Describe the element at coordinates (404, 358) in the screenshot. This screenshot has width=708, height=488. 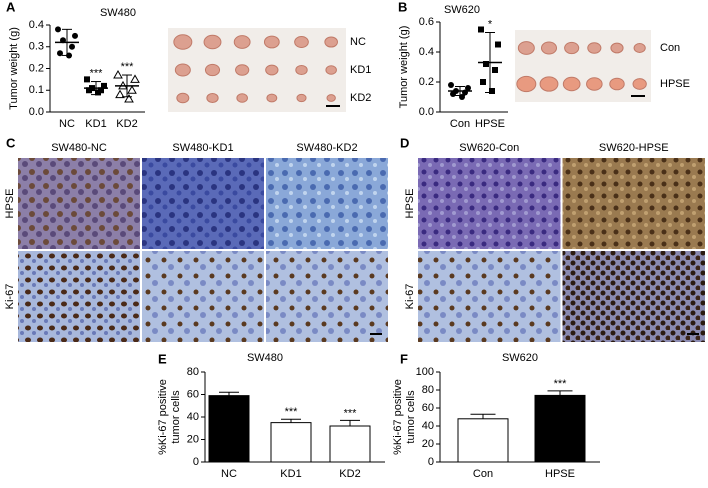
I see `panel-letter: F` at that location.